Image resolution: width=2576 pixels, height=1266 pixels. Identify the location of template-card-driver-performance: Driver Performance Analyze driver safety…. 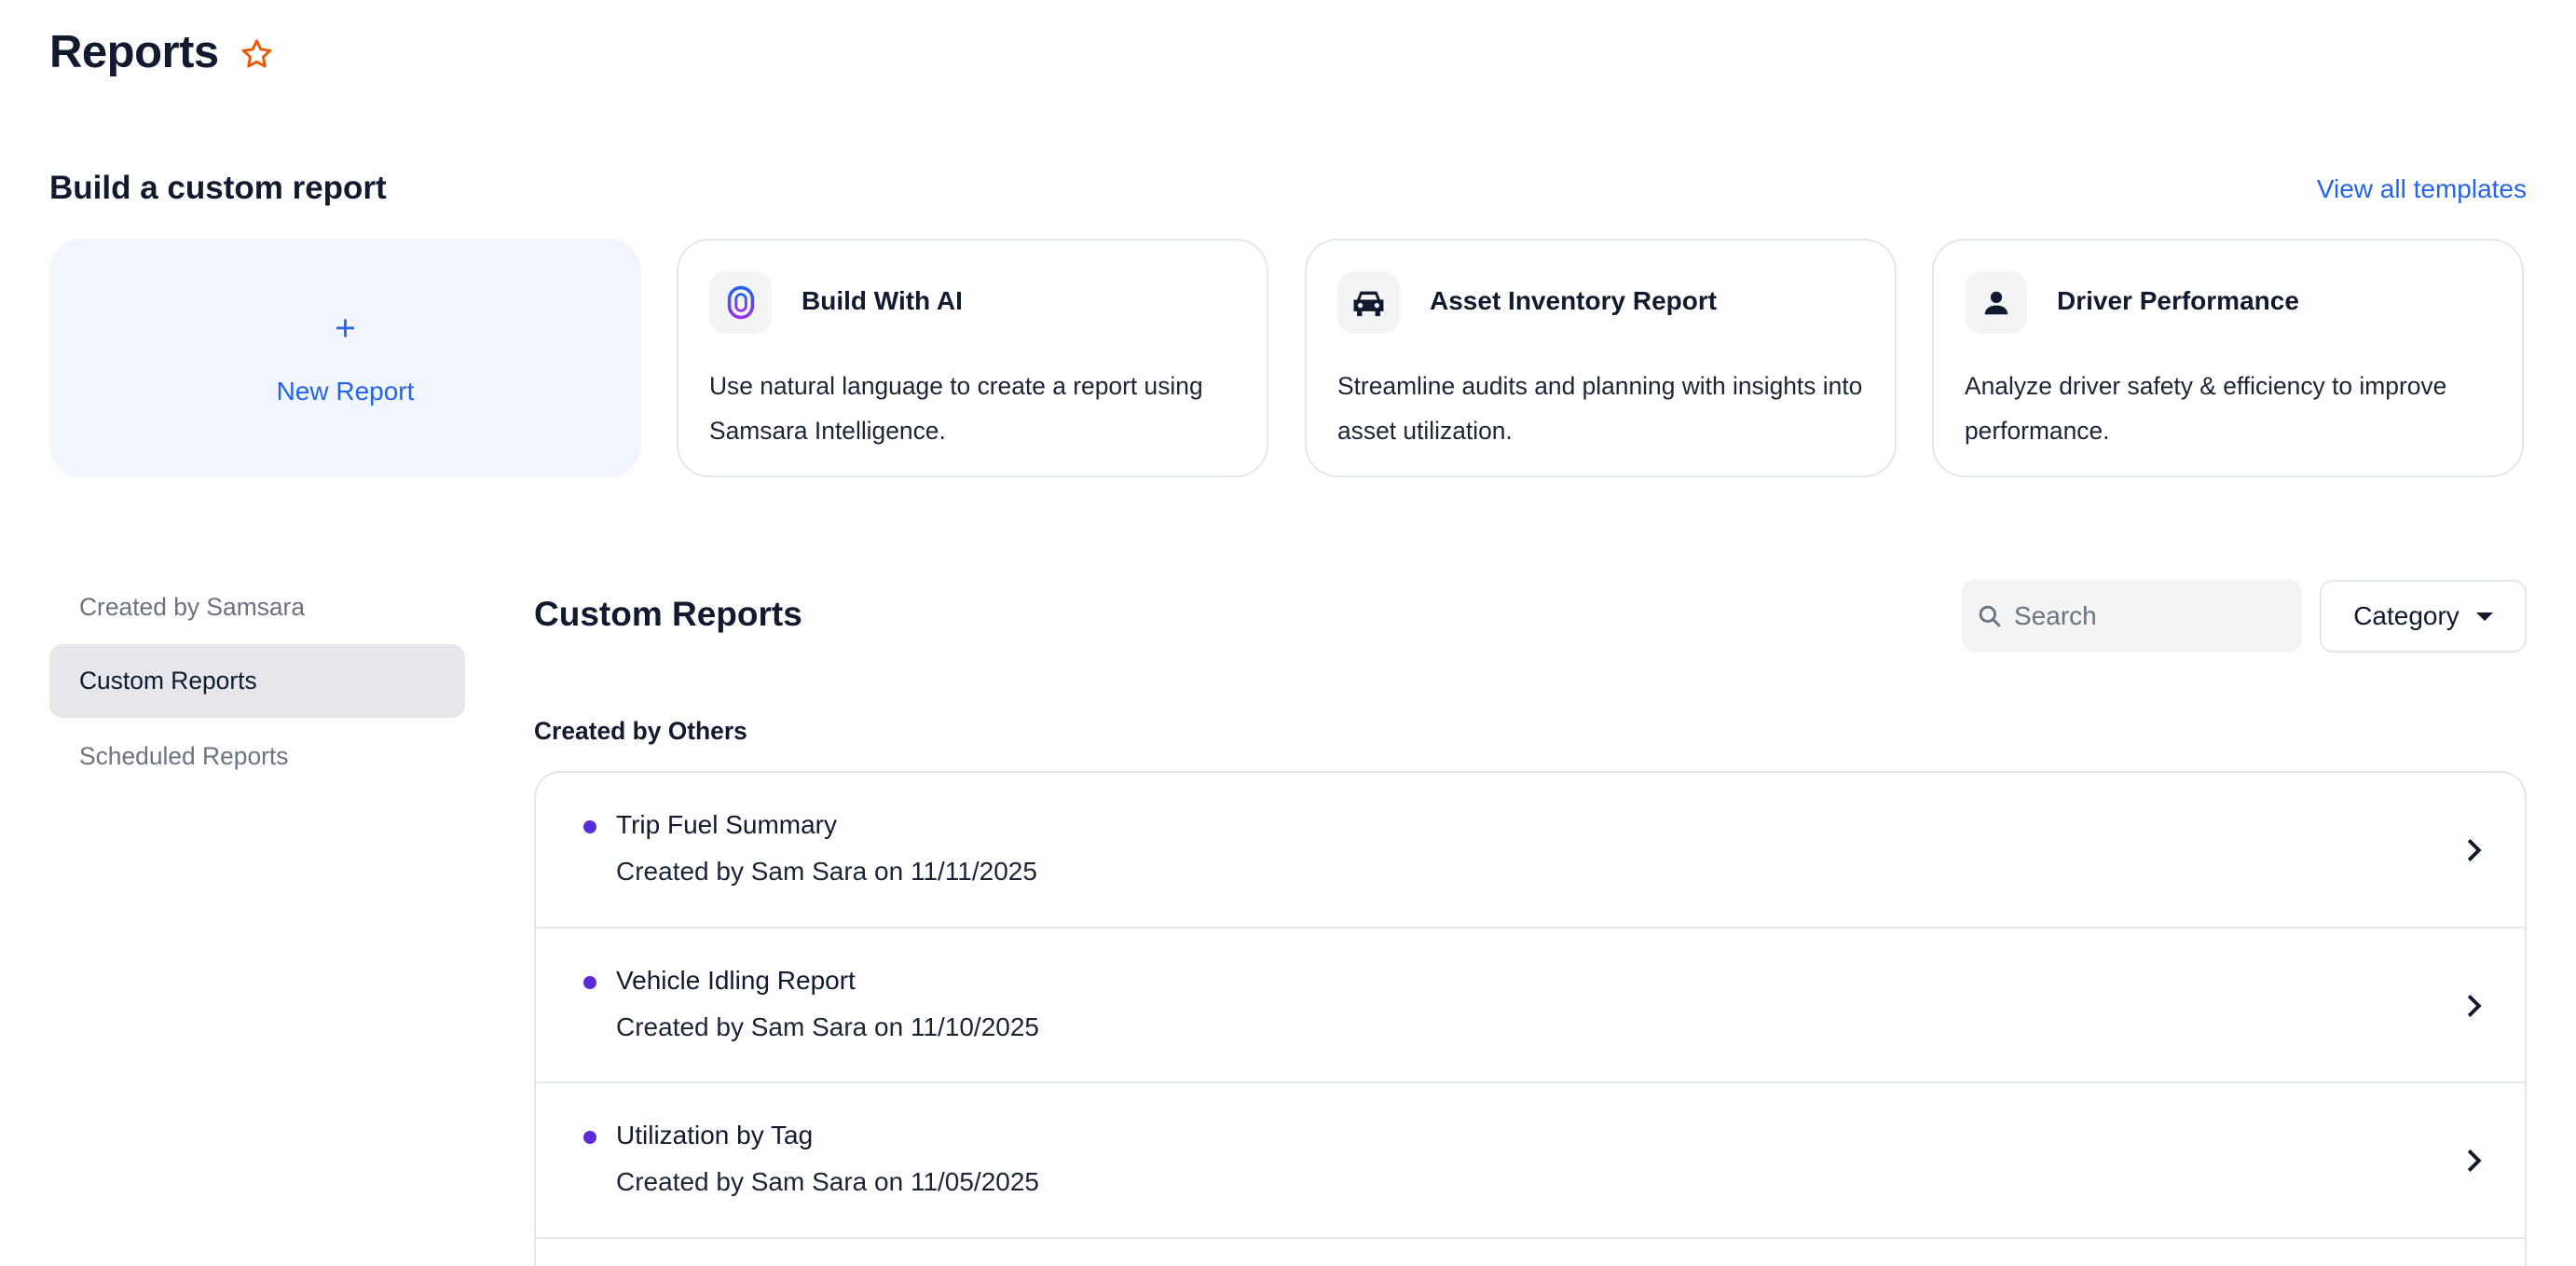
(2228, 358).